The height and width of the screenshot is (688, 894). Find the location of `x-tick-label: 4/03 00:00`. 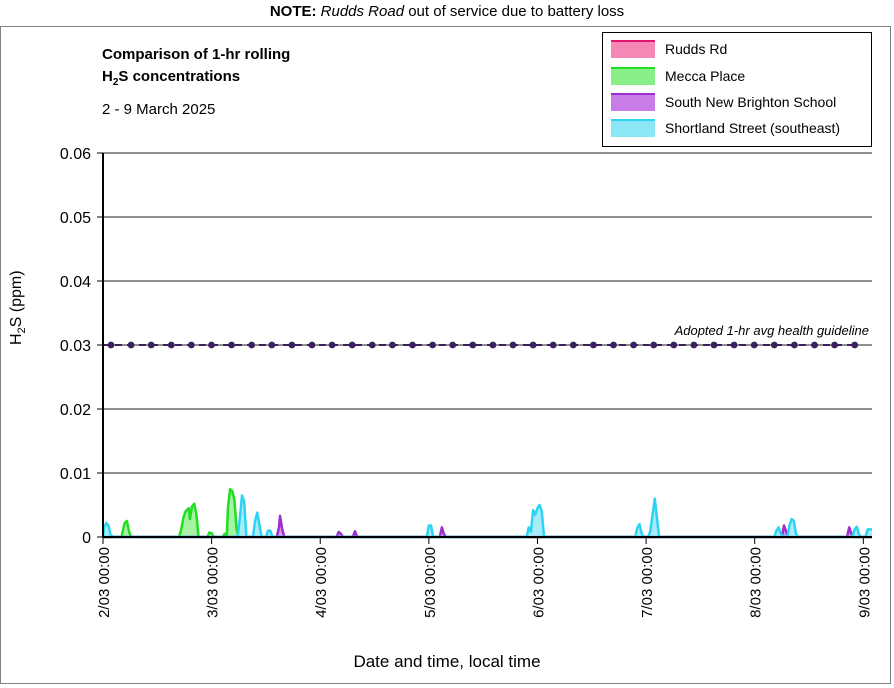

x-tick-label: 4/03 00:00 is located at coordinates (321, 582).